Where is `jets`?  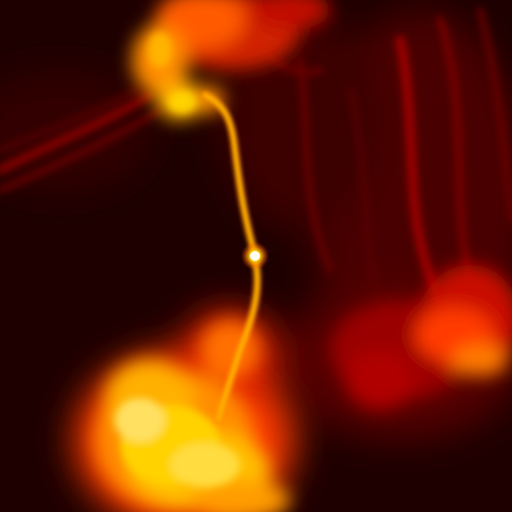
jets is located at coordinates (231, 257).